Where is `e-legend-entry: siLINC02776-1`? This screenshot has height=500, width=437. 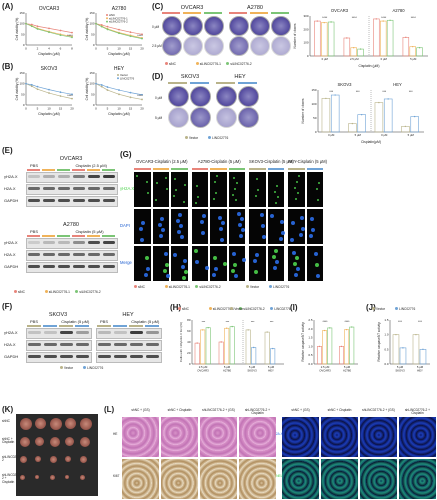
e-legend-entry: siLINC02776-1 is located at coordinates (57, 292).